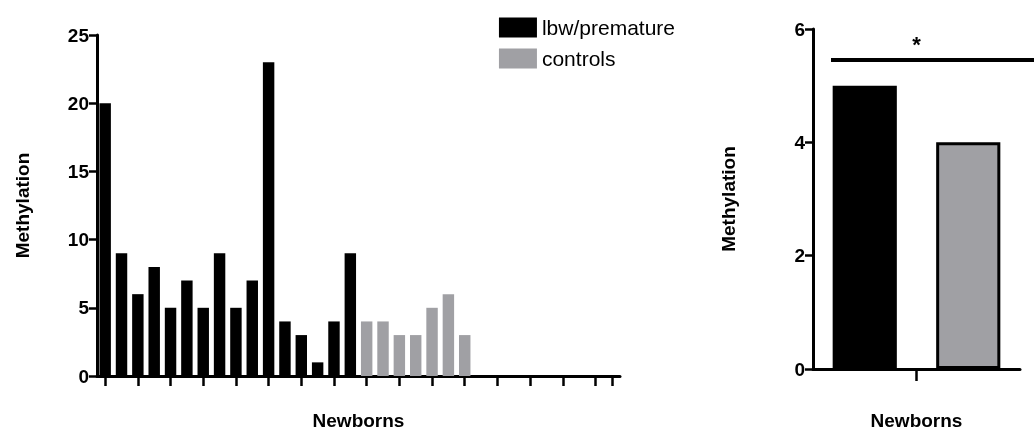 Image resolution: width=1034 pixels, height=435 pixels. What do you see at coordinates (78, 171) in the screenshot?
I see `y-tick-label: 15` at bounding box center [78, 171].